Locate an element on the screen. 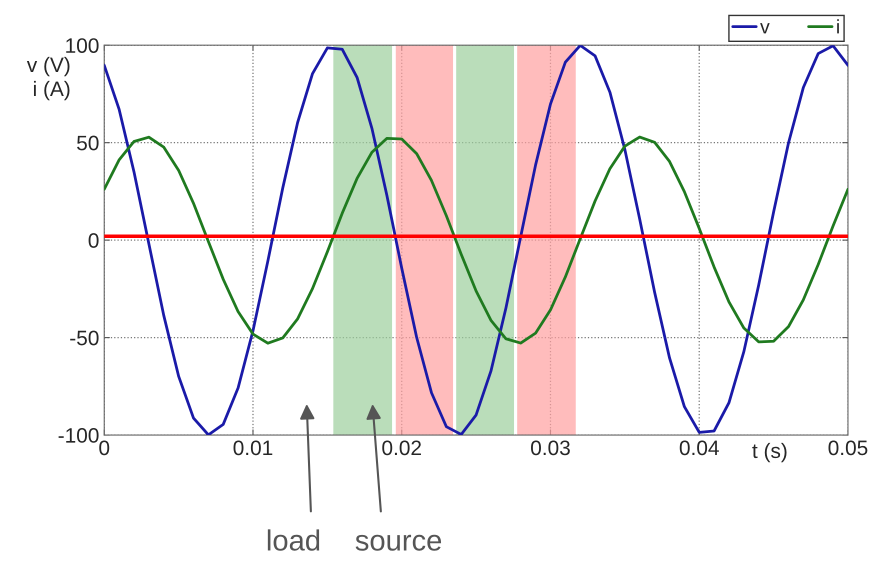 The image size is (876, 565). legend-label: v is located at coordinates (765, 28).